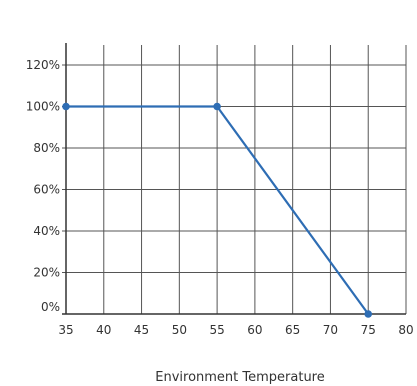 Image resolution: width=417 pixels, height=386 pixels. I want to click on y-tick-labels: 0% 20% 40% 60% 80% 100% 120%, so click(43, 186).